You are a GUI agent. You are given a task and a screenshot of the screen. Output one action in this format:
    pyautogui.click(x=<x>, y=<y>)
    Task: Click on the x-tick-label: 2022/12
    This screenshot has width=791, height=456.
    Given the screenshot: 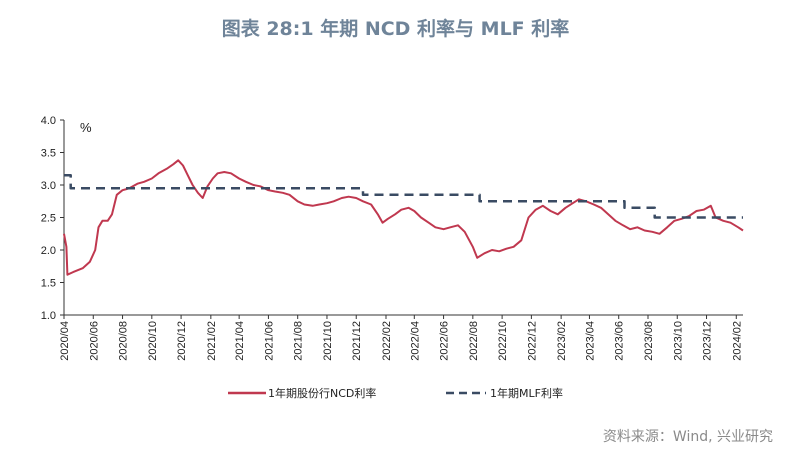 What is the action you would take?
    pyautogui.click(x=532, y=341)
    